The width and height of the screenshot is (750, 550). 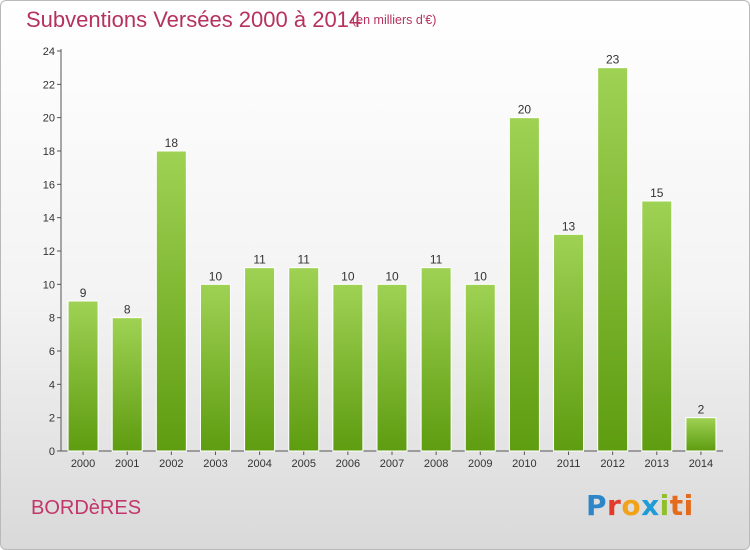 What do you see at coordinates (612, 464) in the screenshot?
I see `x-tick-label: 2012` at bounding box center [612, 464].